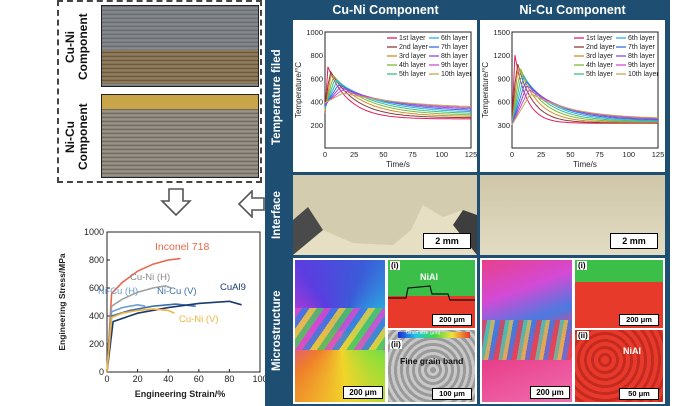  I want to click on row-label-interface: Interface, so click(277, 215).